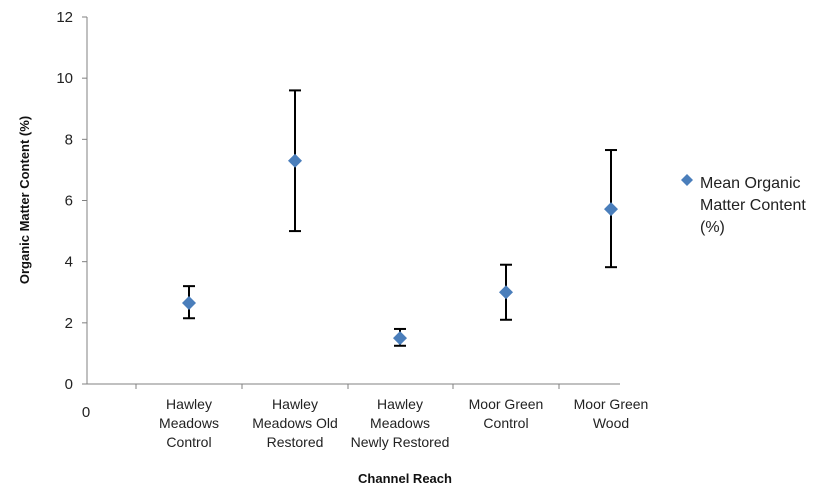 Image resolution: width=840 pixels, height=486 pixels. Describe the element at coordinates (86, 412) in the screenshot. I see `x-origin-label: 0` at that location.